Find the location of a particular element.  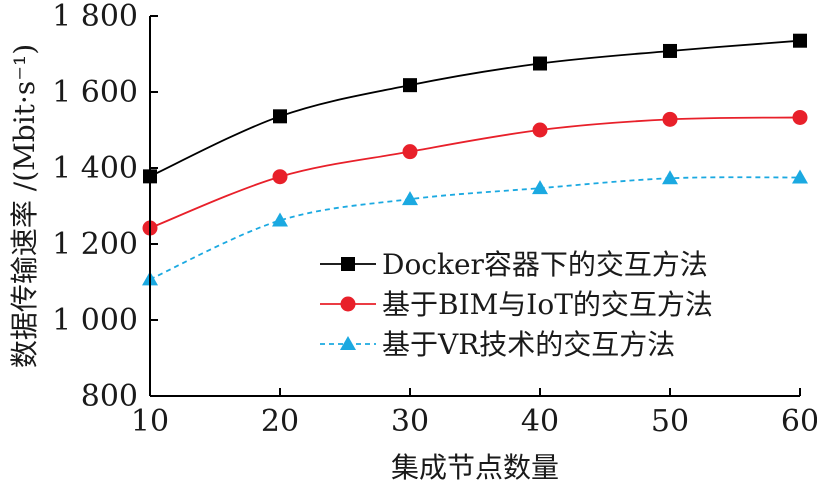

y-tick-label: 1 400 is located at coordinates (95, 168).